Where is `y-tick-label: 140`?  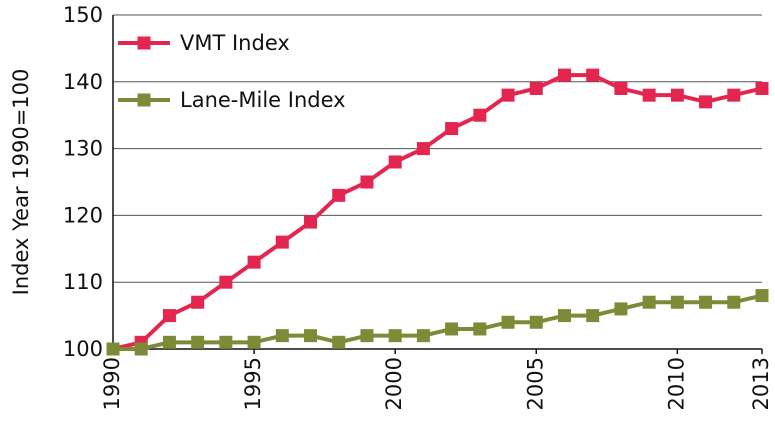 y-tick-label: 140 is located at coordinates (83, 82).